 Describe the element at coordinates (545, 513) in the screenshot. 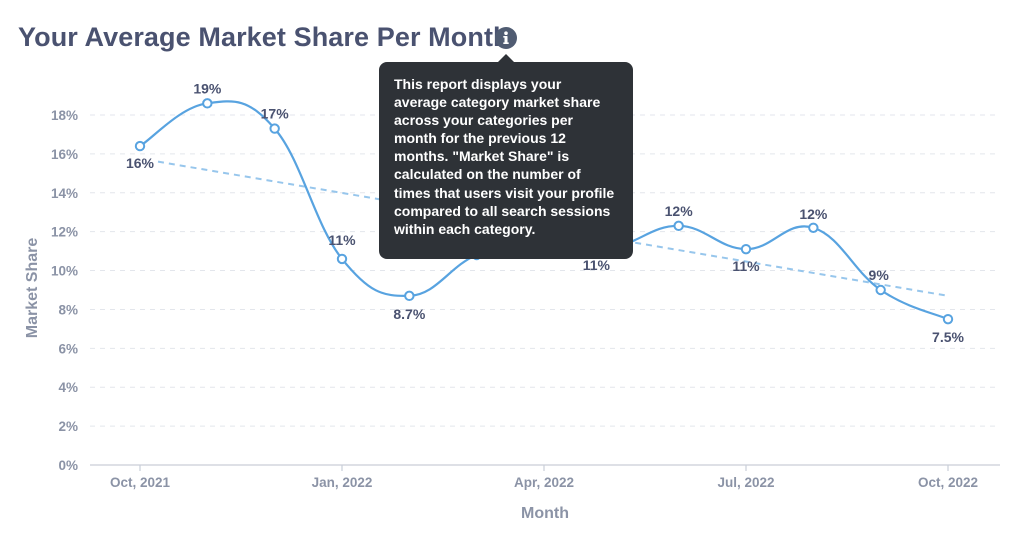

I see `x-axis-title: Month` at that location.